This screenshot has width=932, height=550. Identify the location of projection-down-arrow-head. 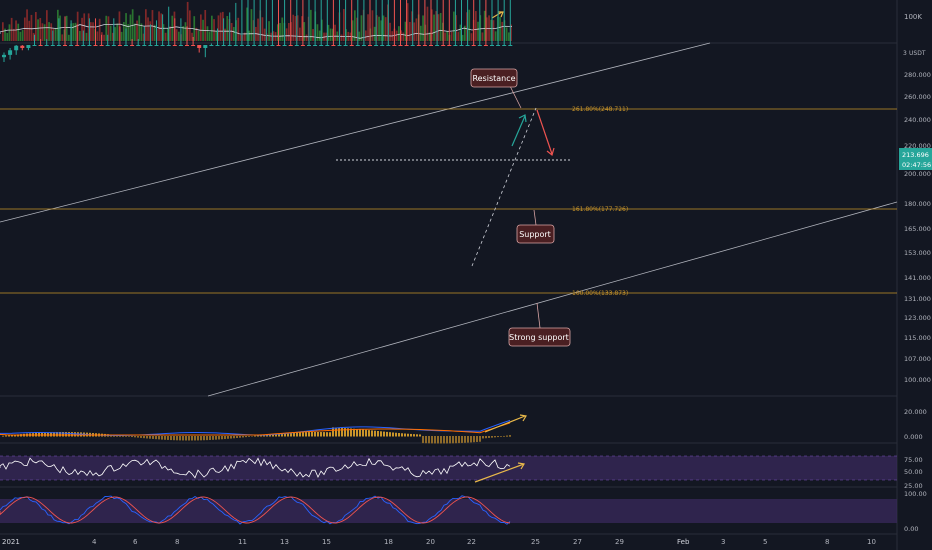
(550, 152).